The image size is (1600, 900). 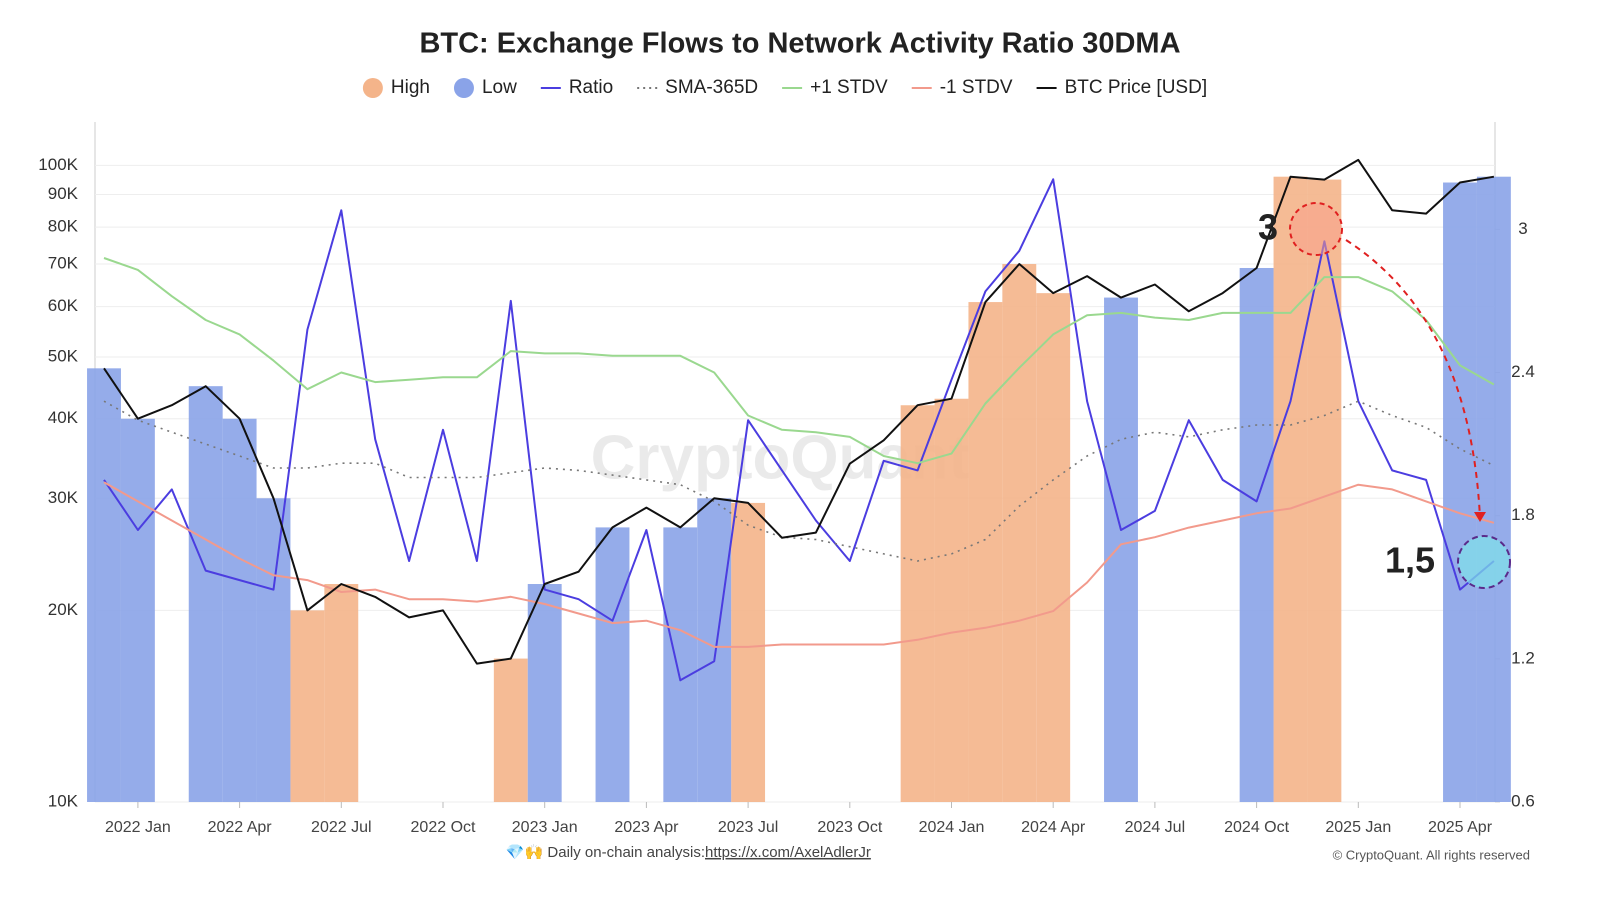 I want to click on legend-label: +1 STDV, so click(x=849, y=87).